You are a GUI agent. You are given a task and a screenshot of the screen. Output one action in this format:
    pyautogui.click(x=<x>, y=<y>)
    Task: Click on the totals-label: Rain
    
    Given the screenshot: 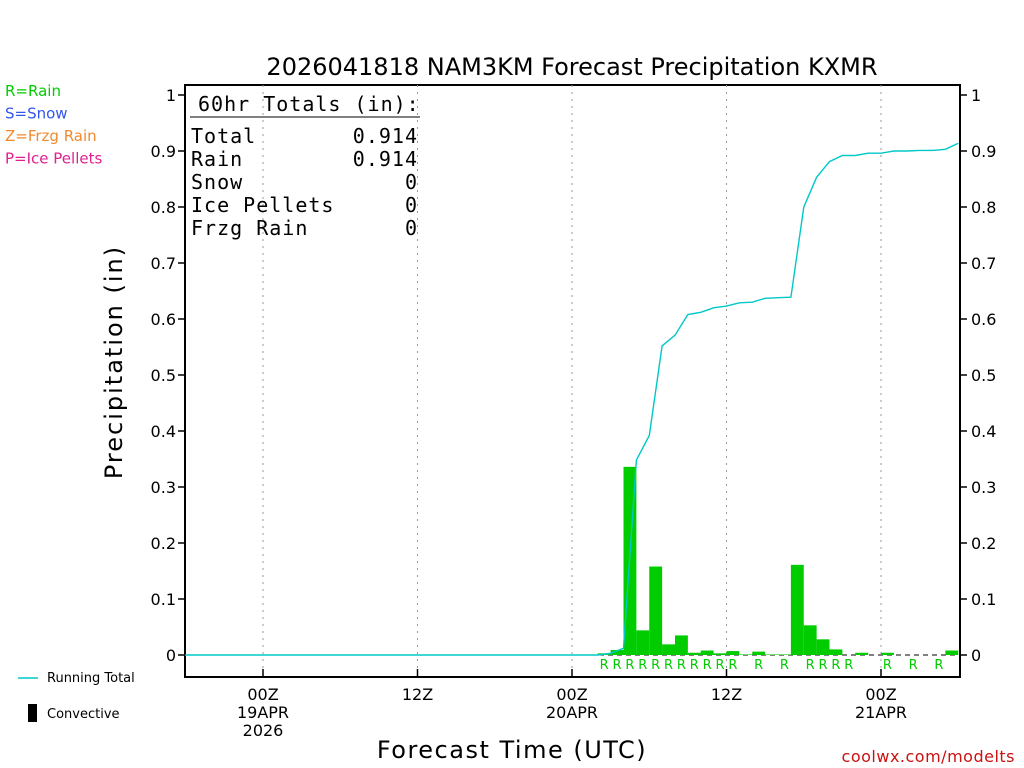 What is the action you would take?
    pyautogui.click(x=217, y=159)
    